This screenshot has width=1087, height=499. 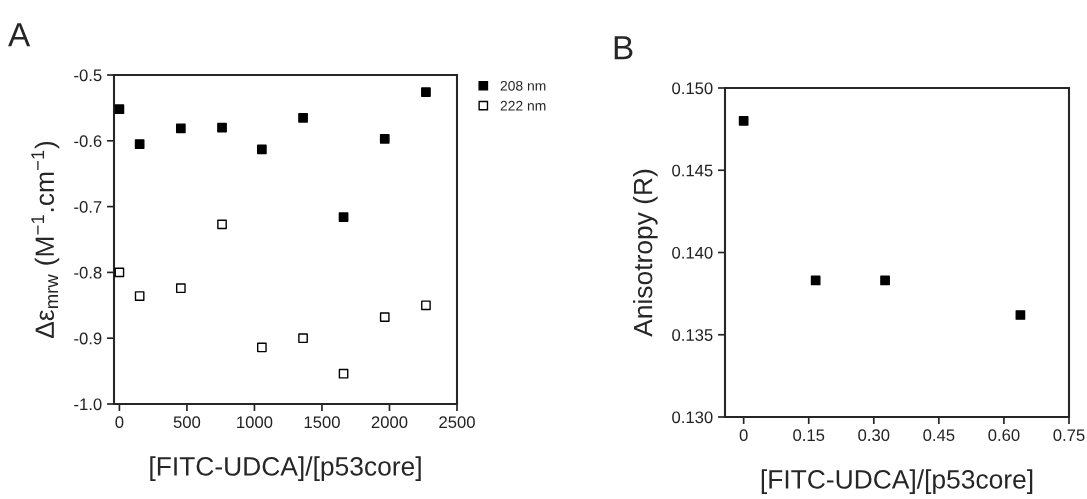 What do you see at coordinates (88, 141) in the screenshot?
I see `y-tick-label: -0.6` at bounding box center [88, 141].